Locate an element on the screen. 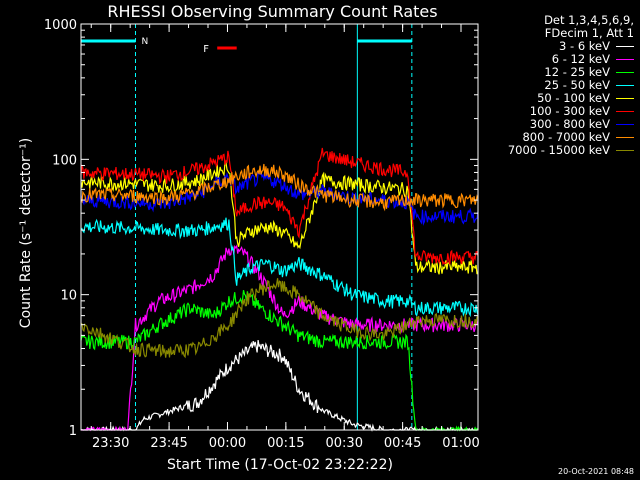 This screenshot has height=480, width=640. x-tick-label: 00:15 is located at coordinates (285, 443).